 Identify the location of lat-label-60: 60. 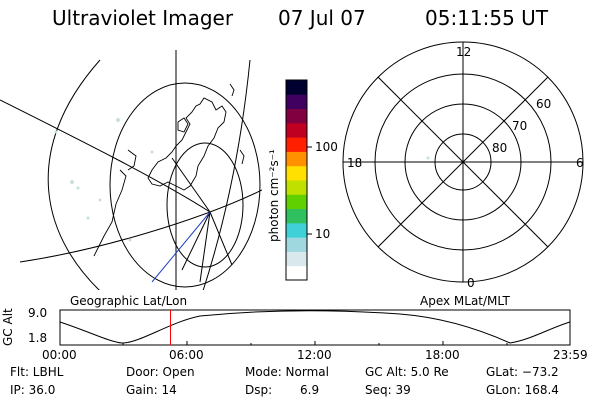
(544, 104).